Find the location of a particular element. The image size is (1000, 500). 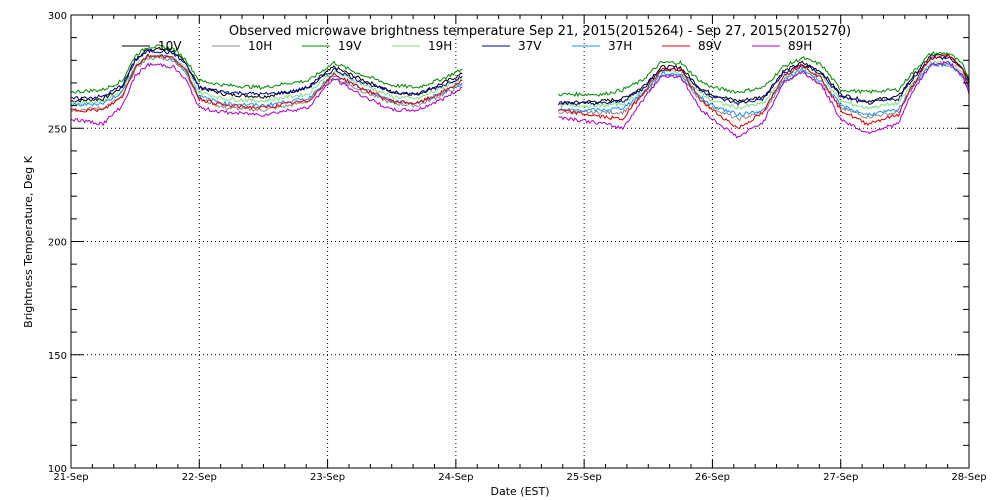

x-tick-label: 21-Sep is located at coordinates (70, 477).